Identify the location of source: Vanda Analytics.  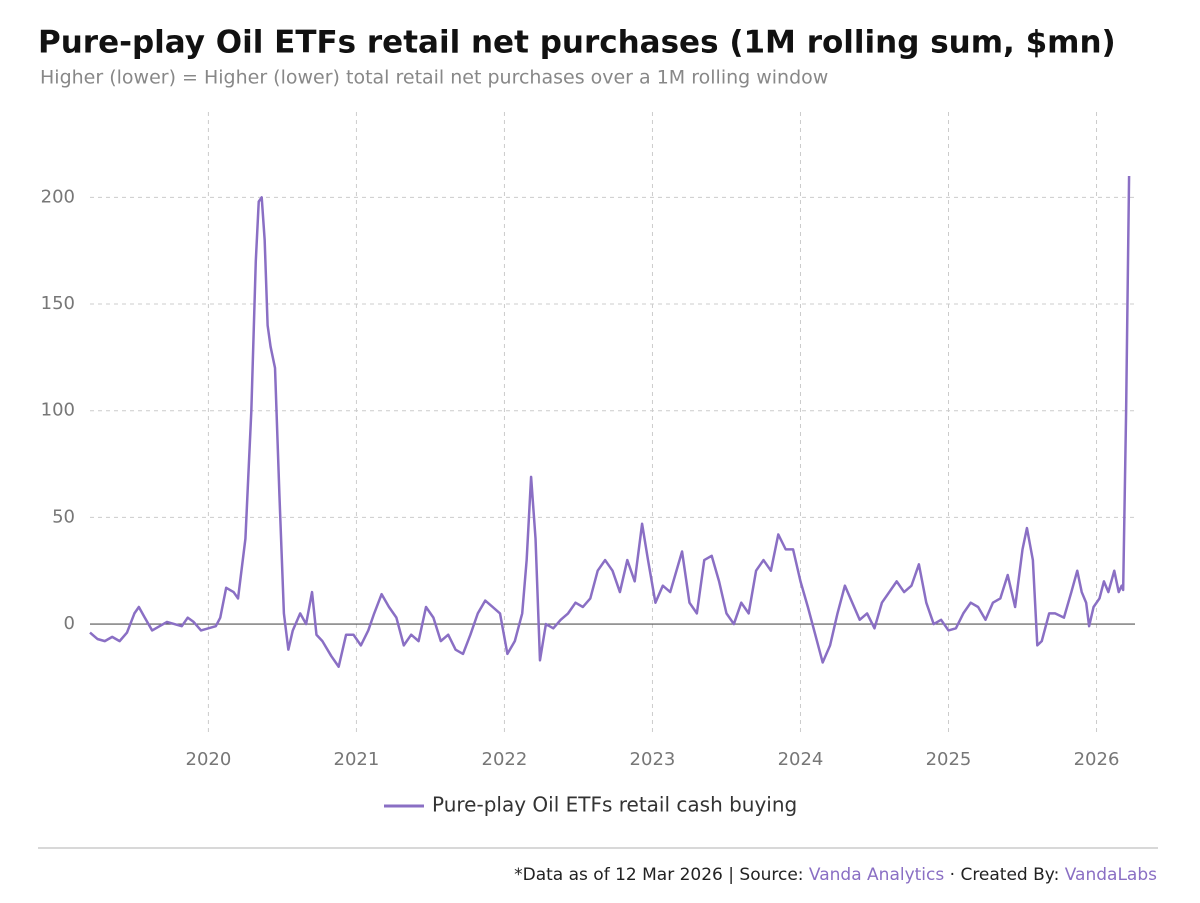
(876, 875).